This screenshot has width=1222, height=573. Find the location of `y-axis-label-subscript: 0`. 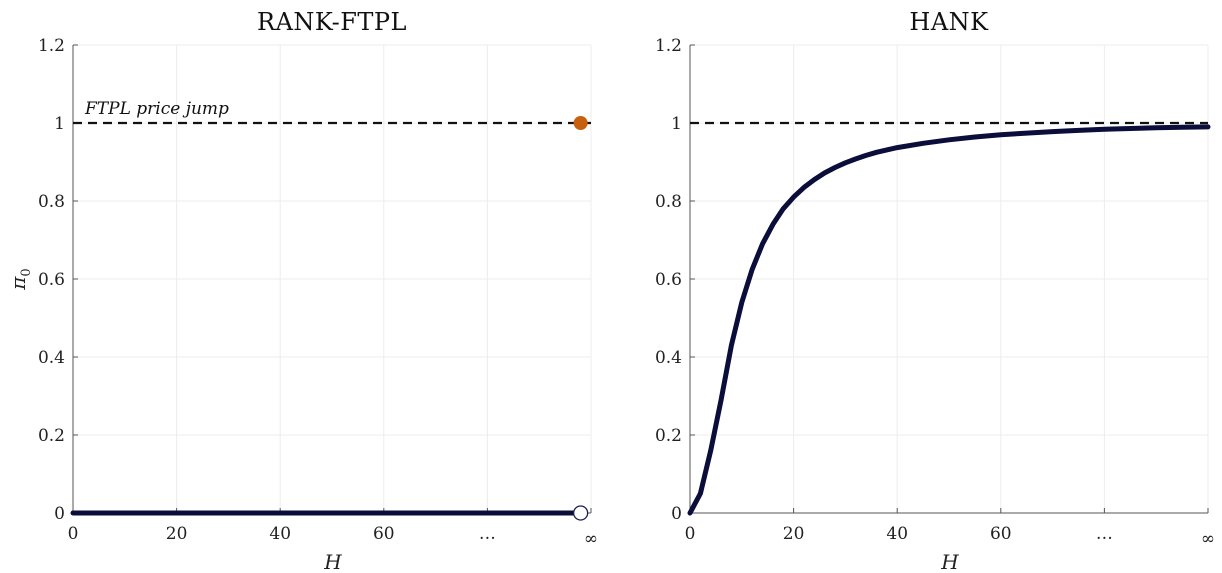

y-axis-label-subscript: 0 is located at coordinates (26, 272).